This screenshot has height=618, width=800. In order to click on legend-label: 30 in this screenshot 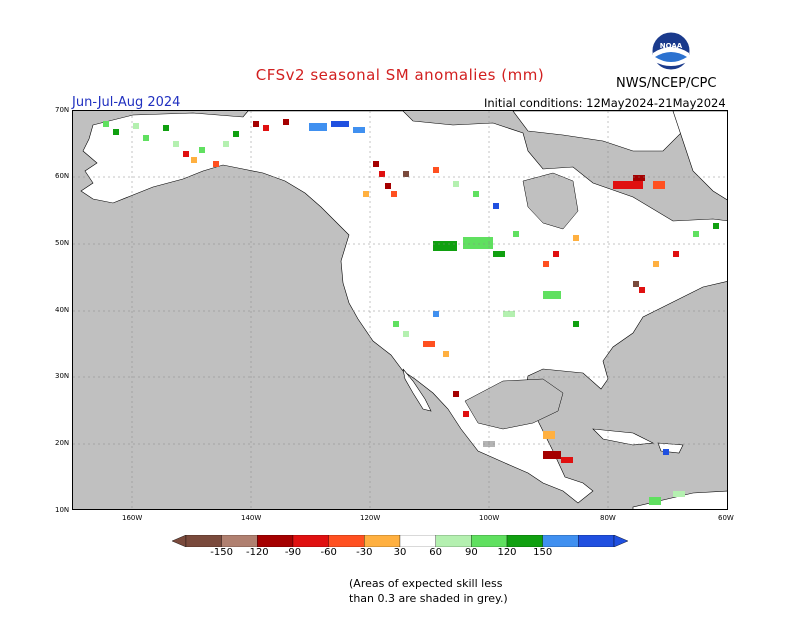, I will do `click(400, 552)`.